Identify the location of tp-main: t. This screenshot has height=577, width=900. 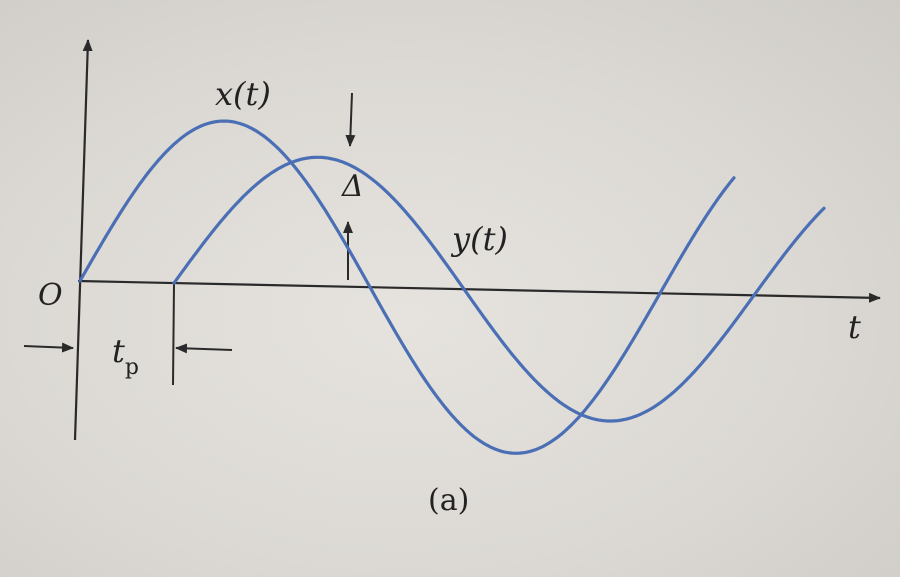
(118, 351).